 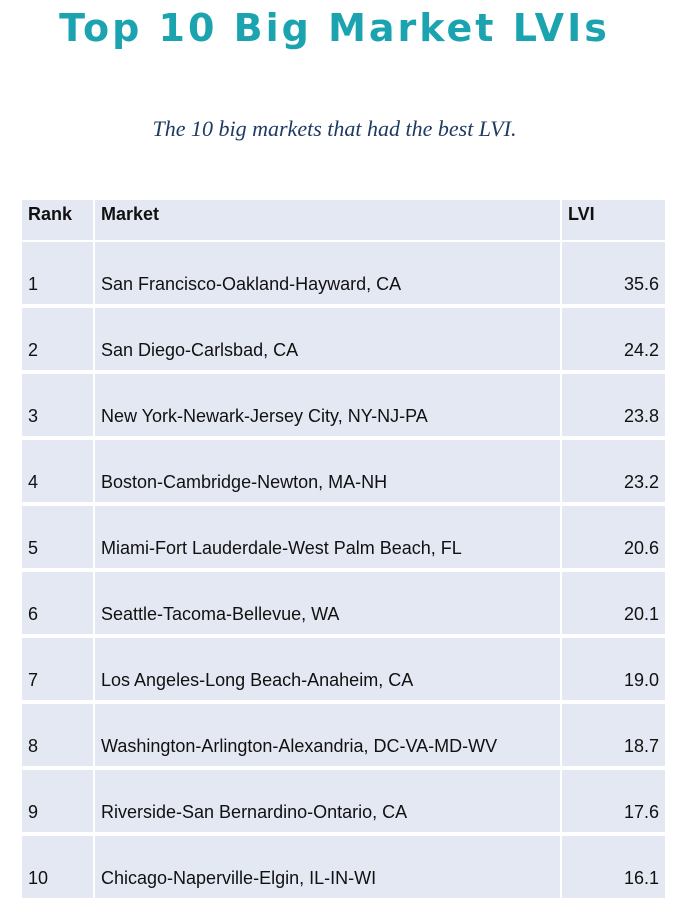 What do you see at coordinates (613, 472) in the screenshot?
I see `lvi-cell: 23.2` at bounding box center [613, 472].